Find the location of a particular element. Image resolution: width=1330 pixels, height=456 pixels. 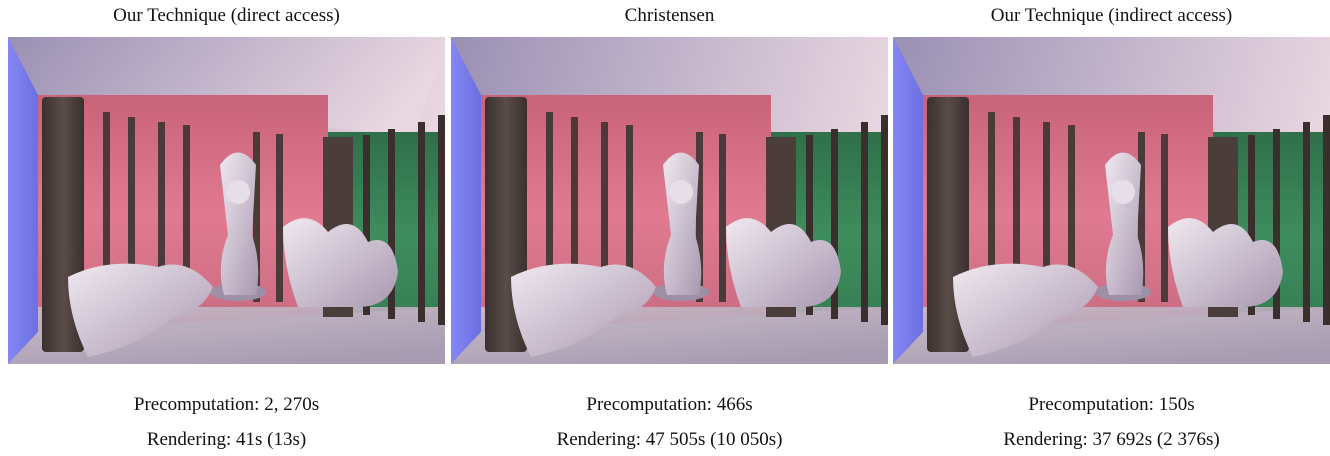

panel-title: Christensen is located at coordinates (669, 15).